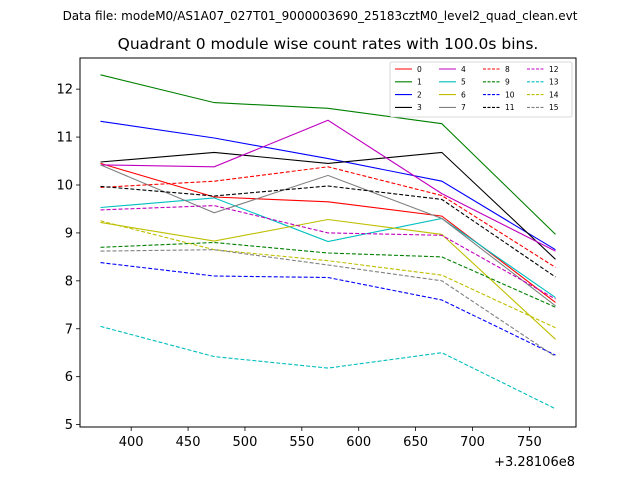 The image size is (640, 480). I want to click on y-tick-label: 7, so click(69, 329).